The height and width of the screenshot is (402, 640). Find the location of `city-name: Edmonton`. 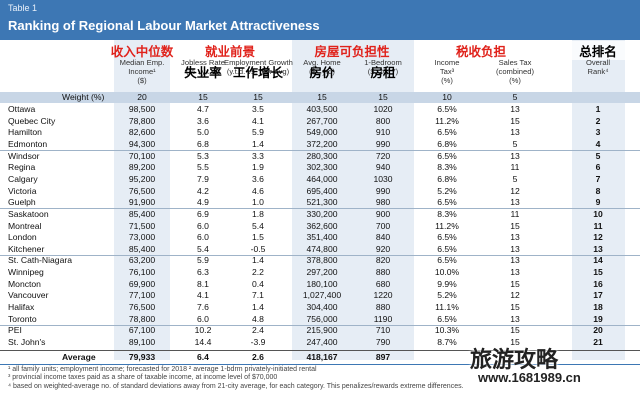

city-name: Edmonton is located at coordinates (28, 143).